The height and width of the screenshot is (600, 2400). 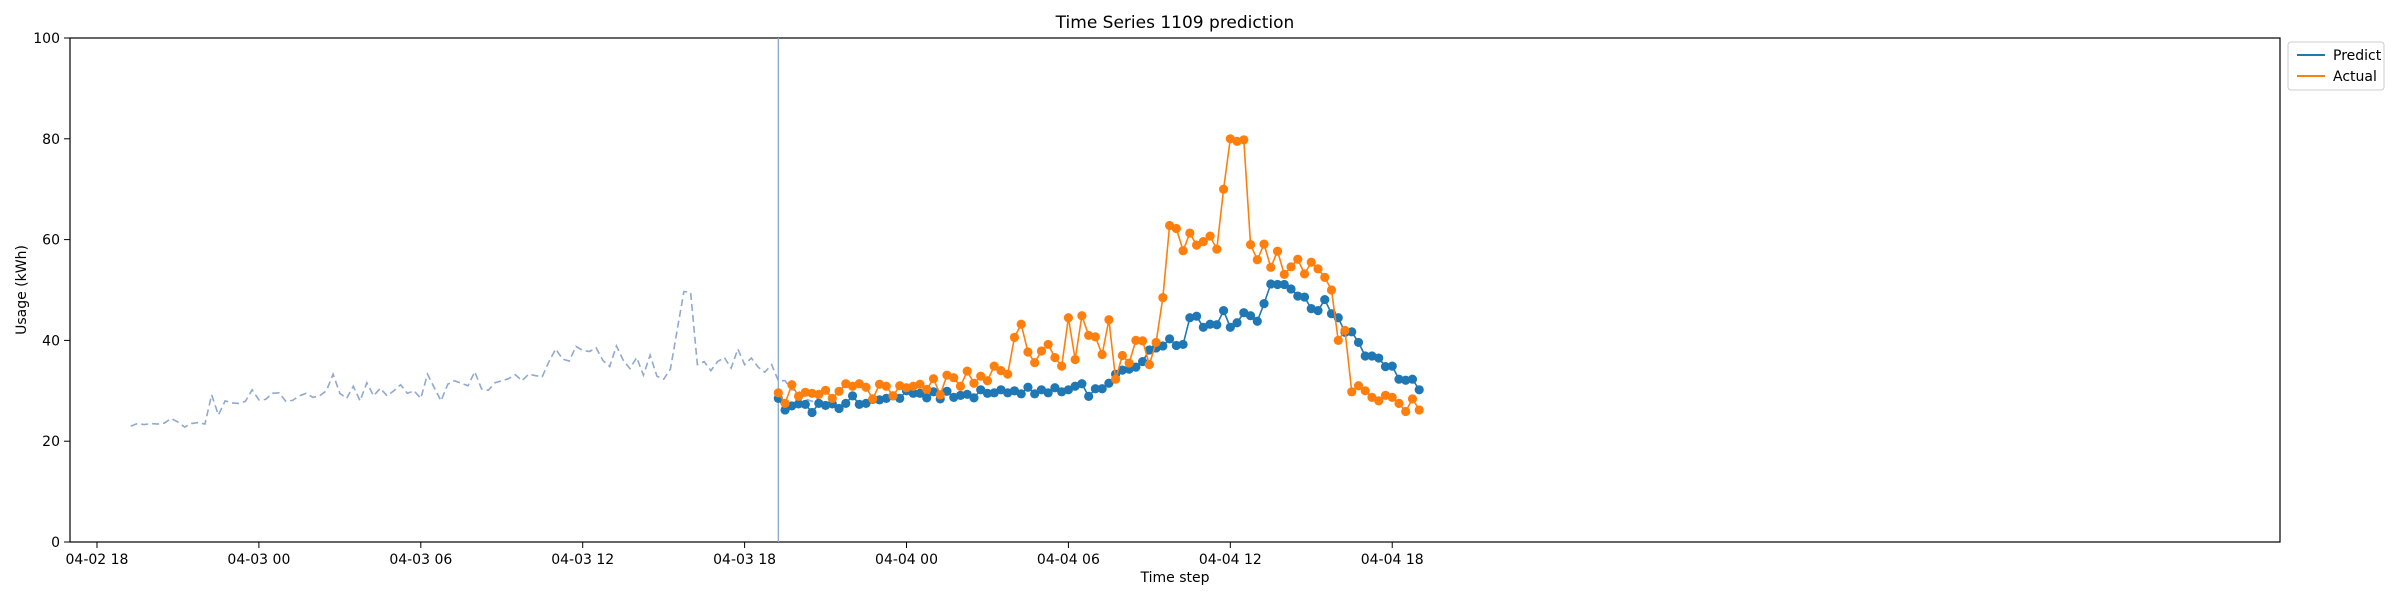 What do you see at coordinates (1392, 560) in the screenshot?
I see `x-tick-label: 04-04 18` at bounding box center [1392, 560].